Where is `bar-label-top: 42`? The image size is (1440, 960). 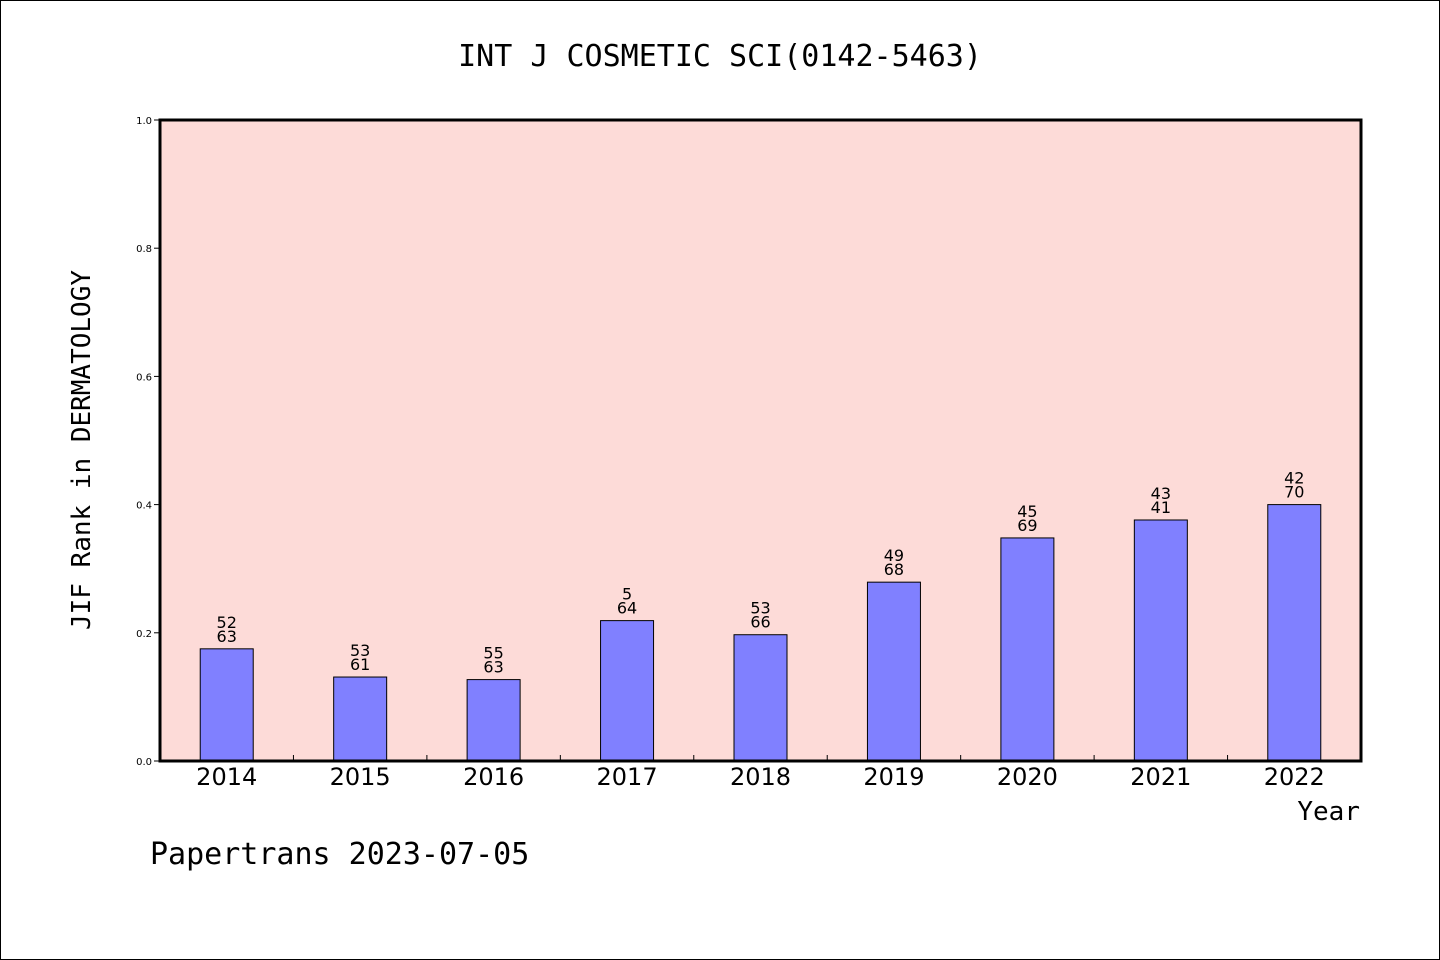
bar-label-top: 42 is located at coordinates (1294, 478).